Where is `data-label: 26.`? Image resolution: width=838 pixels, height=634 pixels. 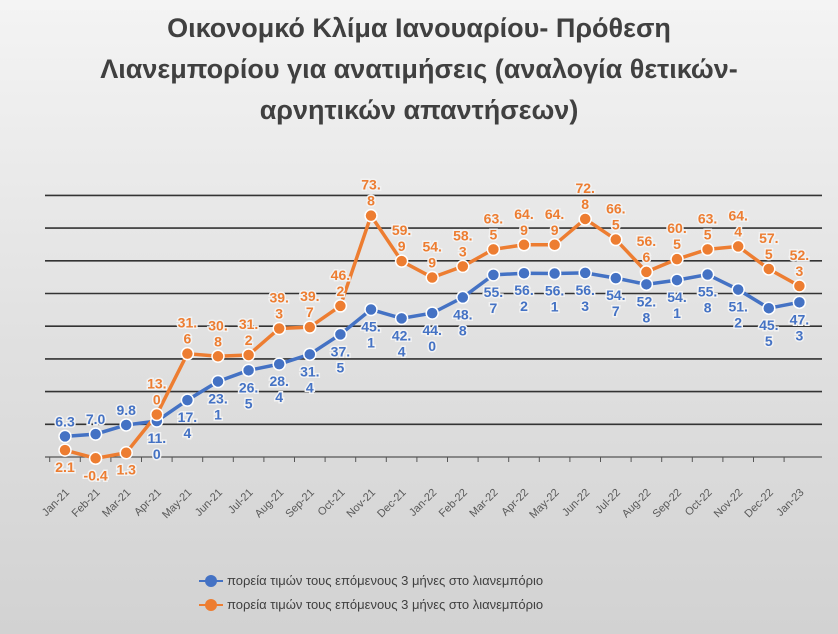 data-label: 26. is located at coordinates (248, 387).